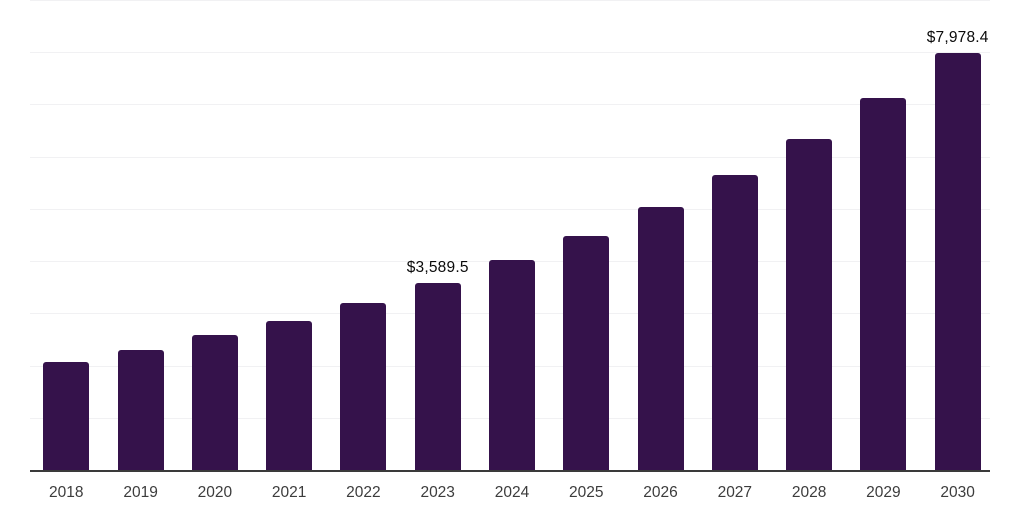  I want to click on x-tick-2029: 2029, so click(883, 492).